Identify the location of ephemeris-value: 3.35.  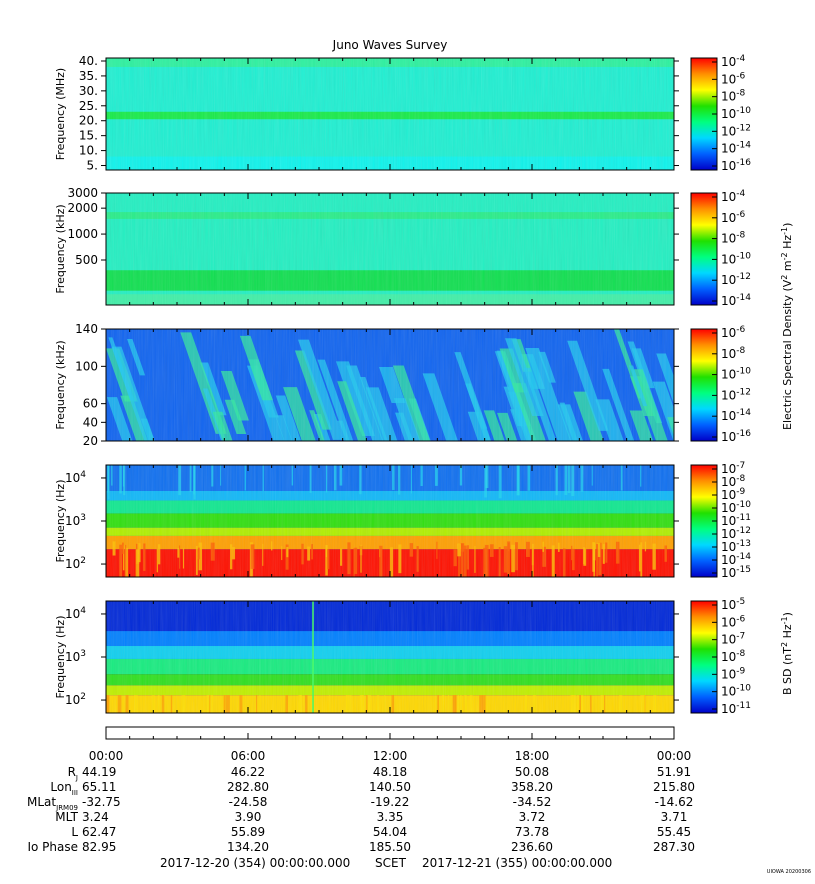
(390, 817).